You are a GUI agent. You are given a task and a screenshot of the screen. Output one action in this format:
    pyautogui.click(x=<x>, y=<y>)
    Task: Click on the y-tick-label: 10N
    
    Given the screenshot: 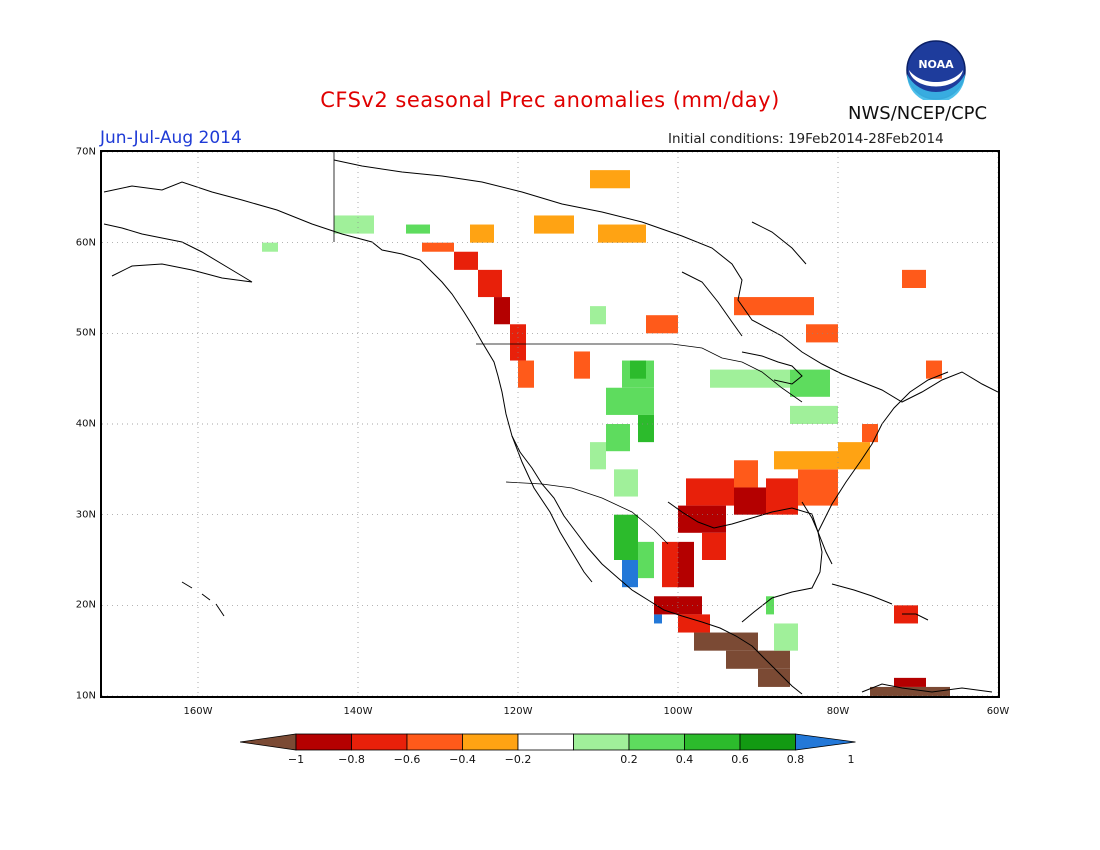 What is the action you would take?
    pyautogui.click(x=85, y=696)
    